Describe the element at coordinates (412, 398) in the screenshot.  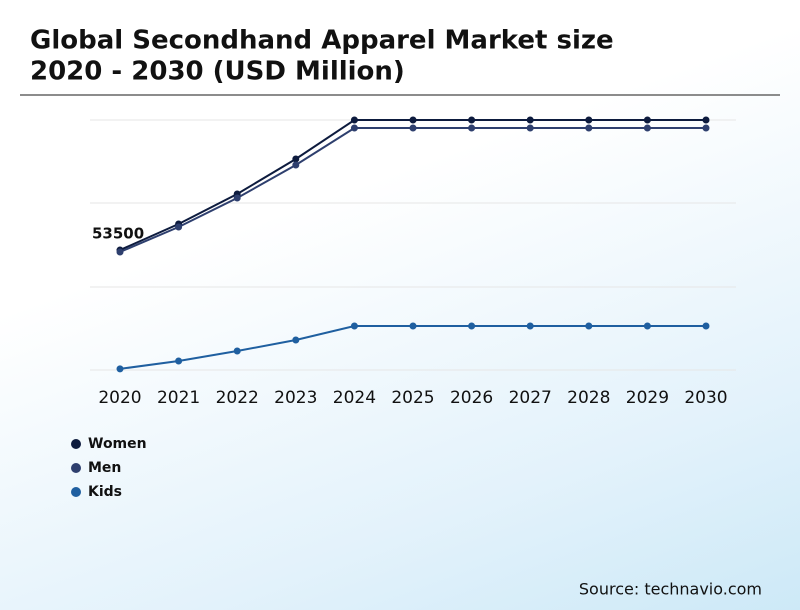
I see `x-tick-label: 2025` at that location.